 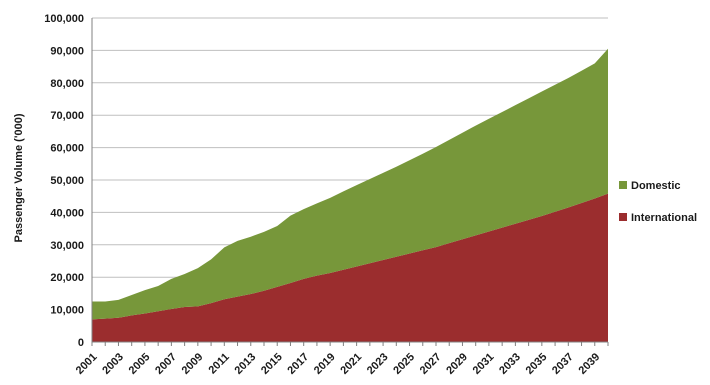 I want to click on x-tick-label: 2015, so click(x=272, y=364).